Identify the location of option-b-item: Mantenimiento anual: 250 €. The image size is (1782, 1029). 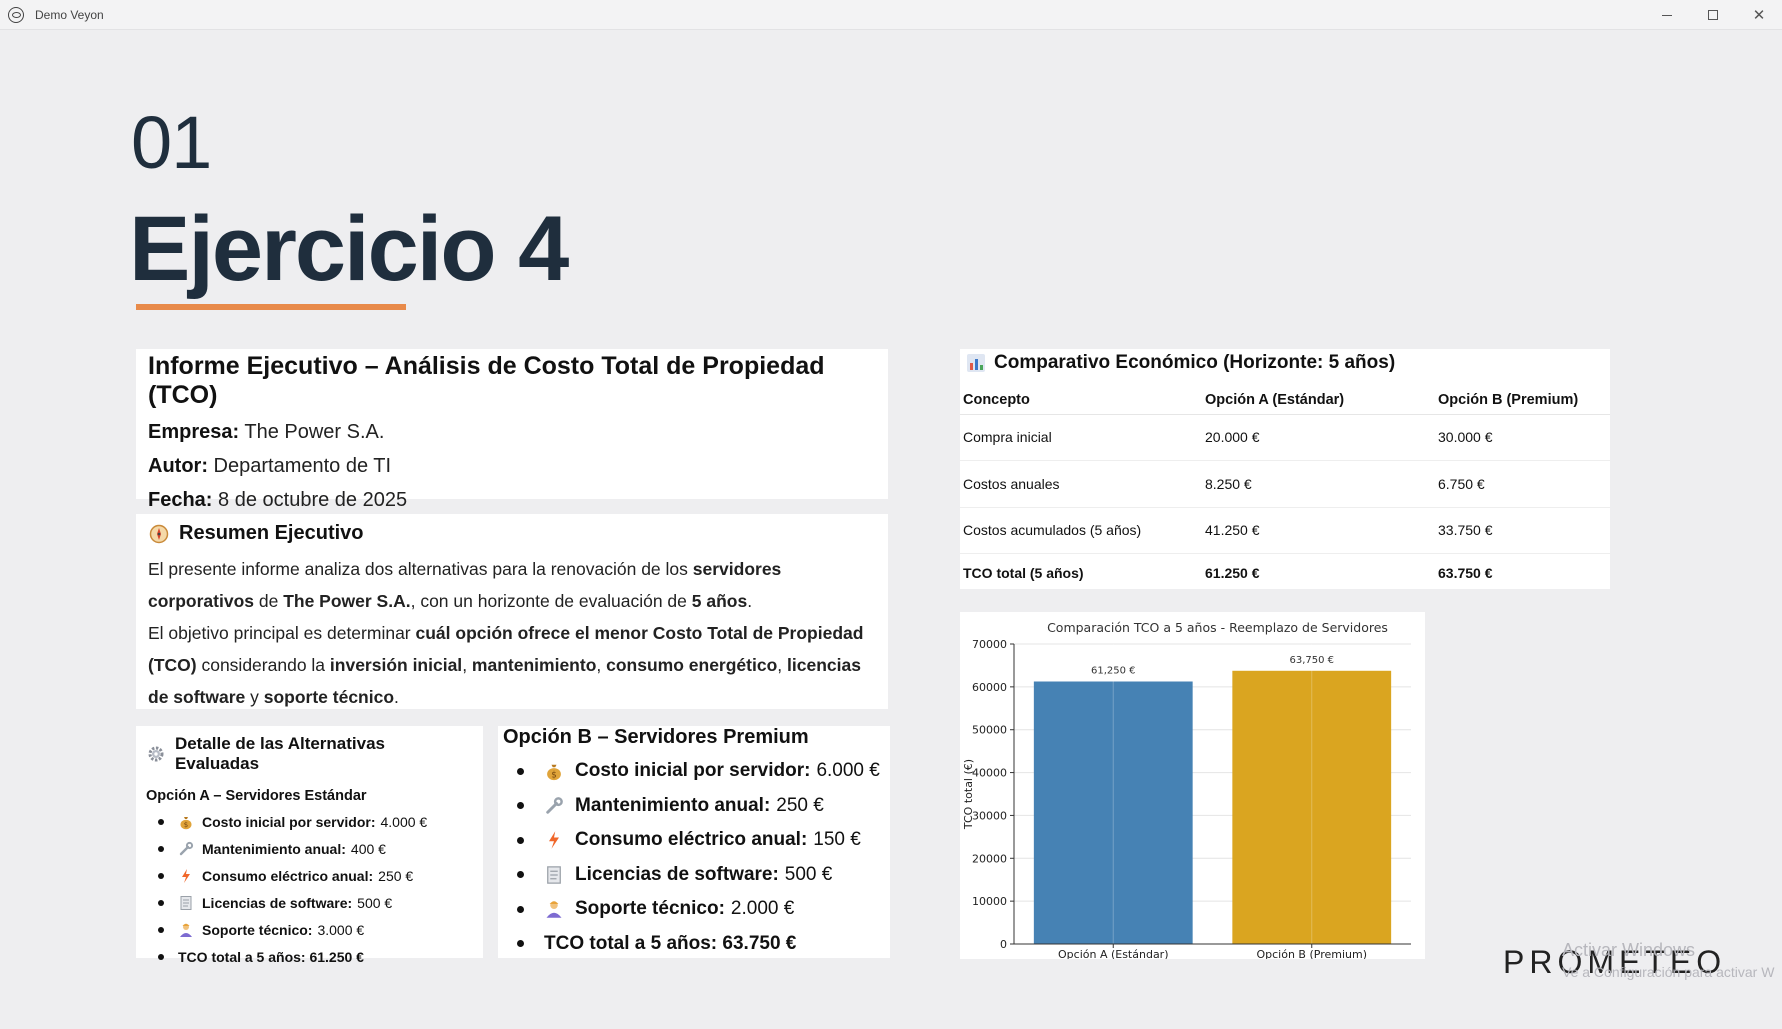
(694, 806).